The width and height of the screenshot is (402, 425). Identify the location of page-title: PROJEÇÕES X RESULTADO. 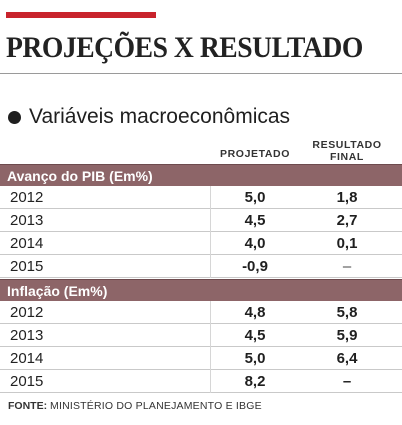
(184, 47).